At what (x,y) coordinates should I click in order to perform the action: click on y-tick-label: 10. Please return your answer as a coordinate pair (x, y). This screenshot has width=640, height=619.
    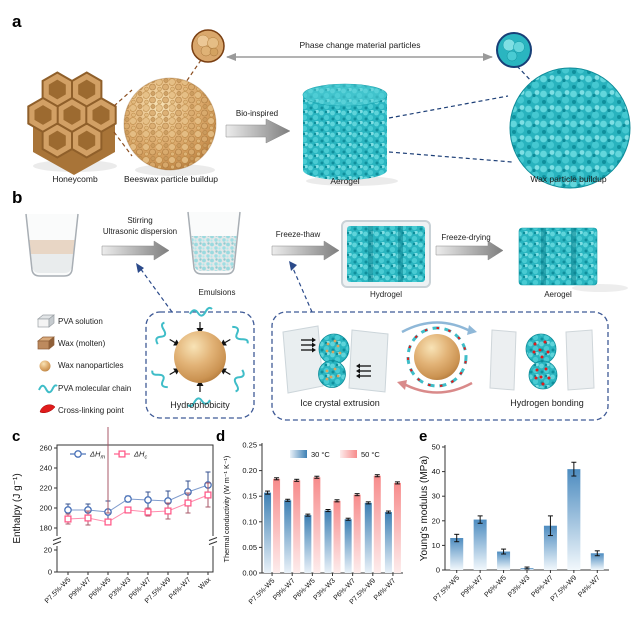
    Looking at the image, I should click on (436, 545).